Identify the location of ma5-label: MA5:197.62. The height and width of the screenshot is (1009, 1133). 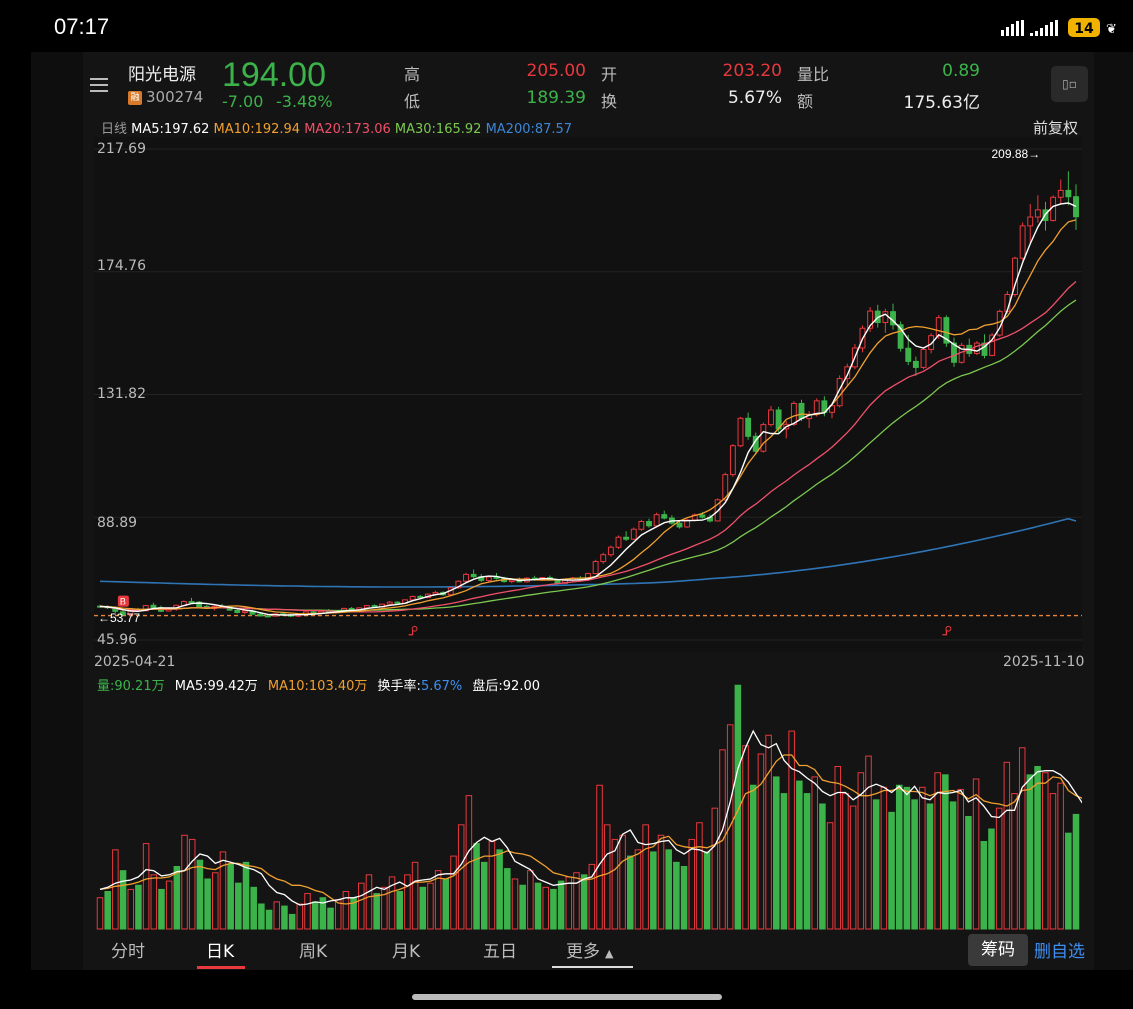
(170, 129).